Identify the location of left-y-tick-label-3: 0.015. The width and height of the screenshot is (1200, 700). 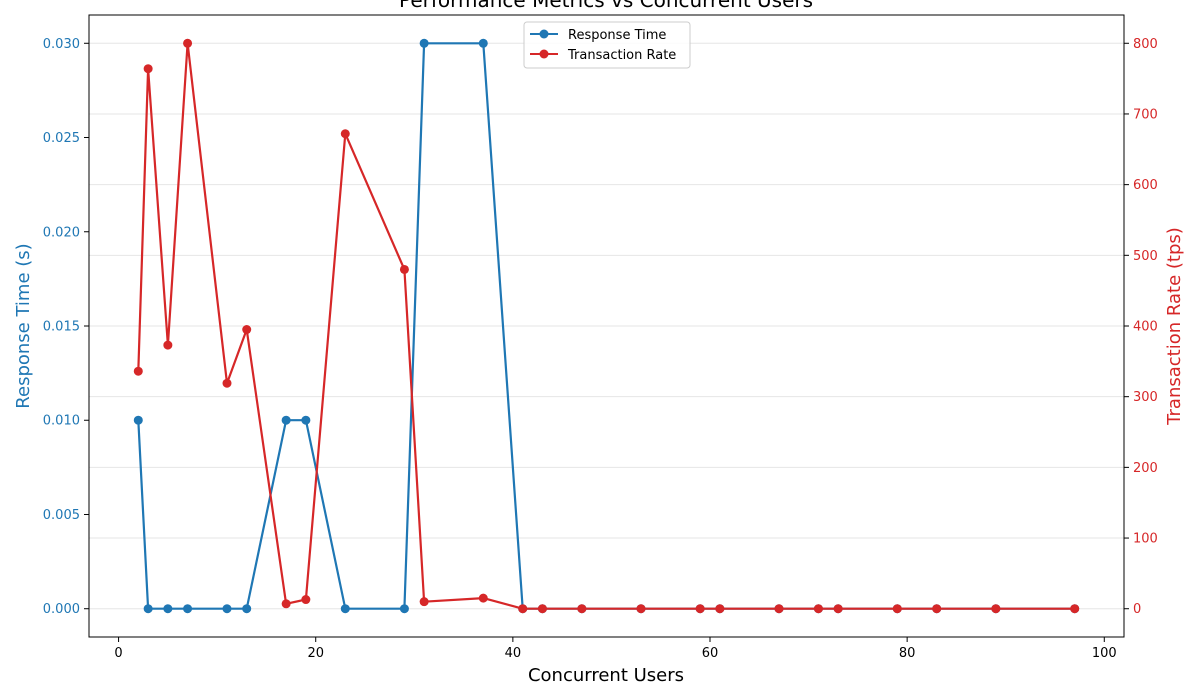
(61, 327).